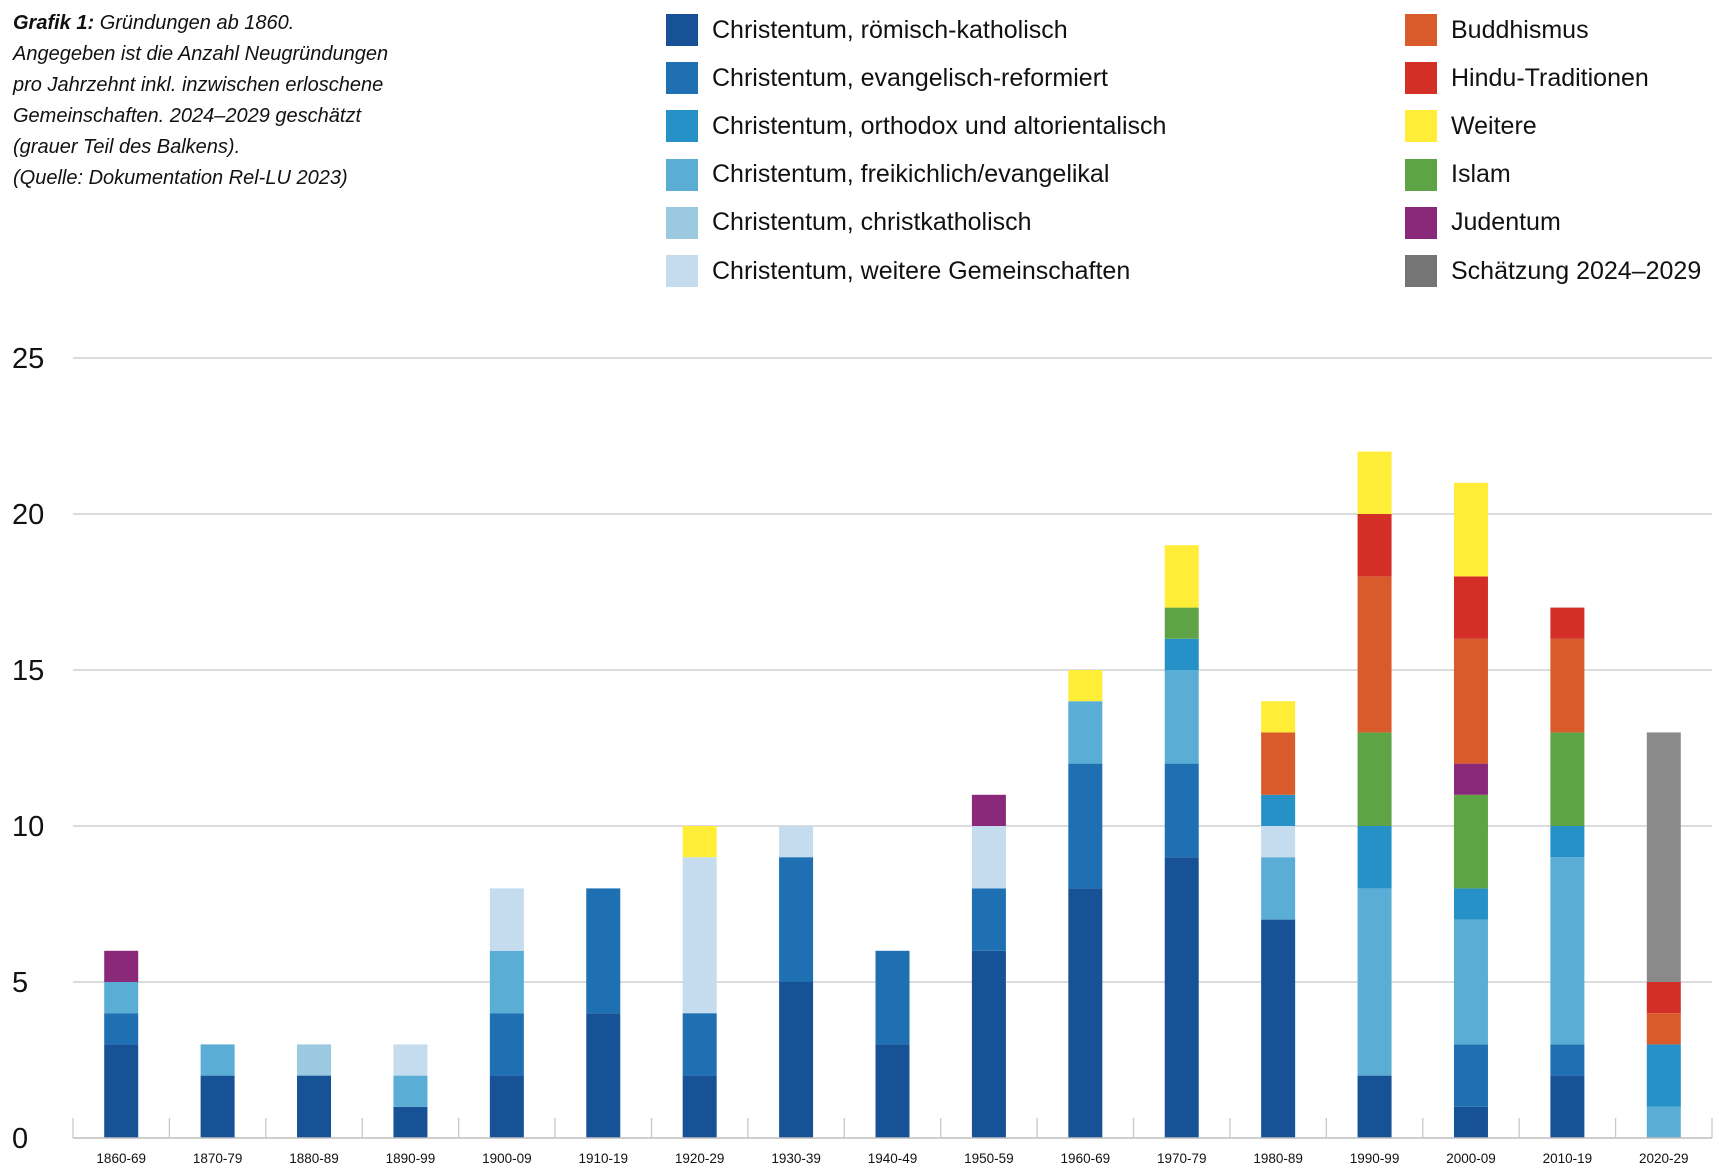 The height and width of the screenshot is (1169, 1722). I want to click on legend-item: Buddhismus, so click(1553, 30).